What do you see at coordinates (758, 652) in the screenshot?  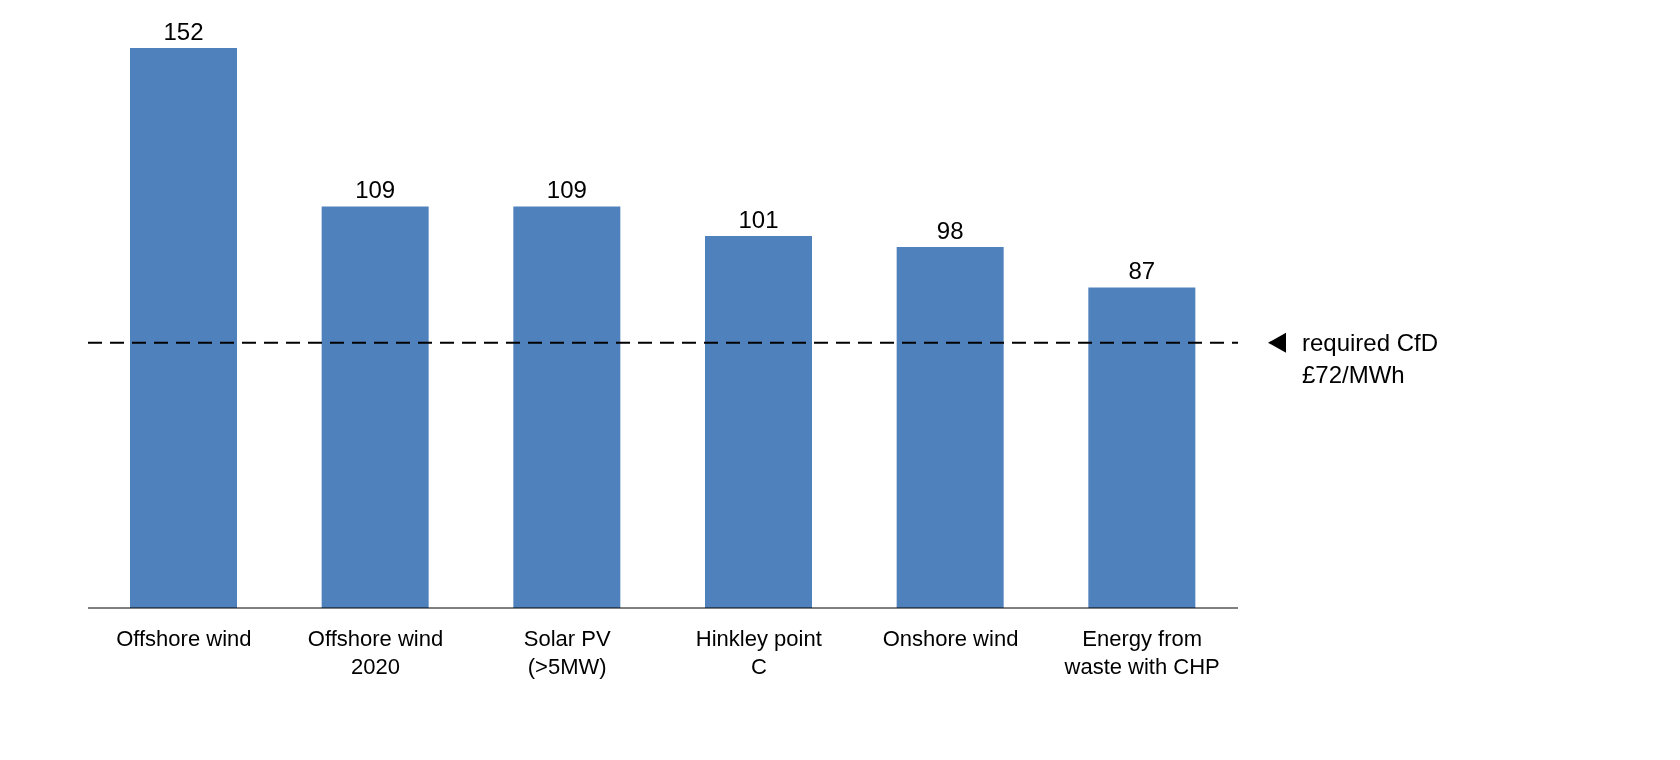 I see `x-tick-label: Hinkley point C` at bounding box center [758, 652].